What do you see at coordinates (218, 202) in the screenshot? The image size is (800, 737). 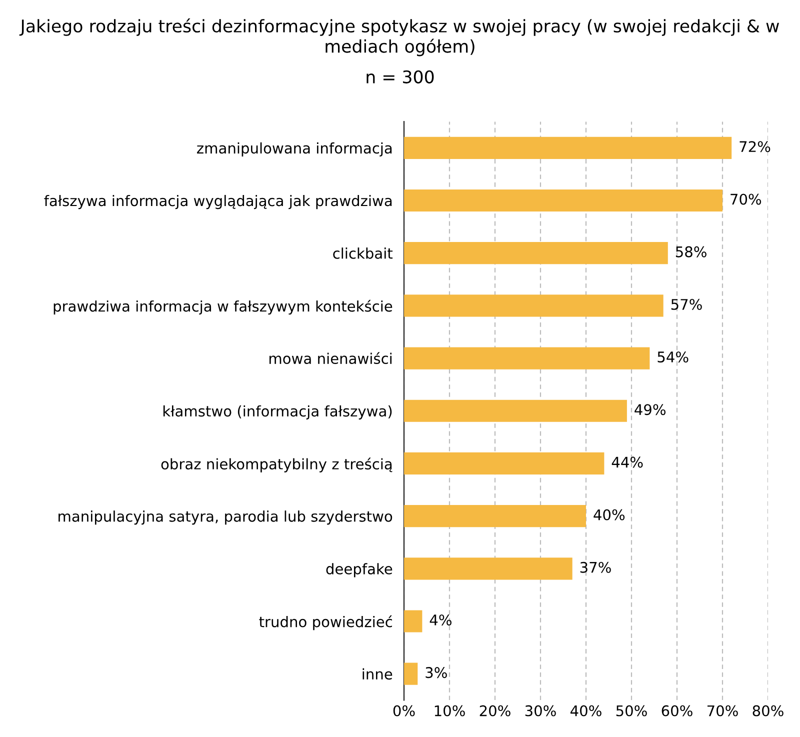 I see `y-tick-label: fałszywa informacja wyglądająca jak prawdziwa` at bounding box center [218, 202].